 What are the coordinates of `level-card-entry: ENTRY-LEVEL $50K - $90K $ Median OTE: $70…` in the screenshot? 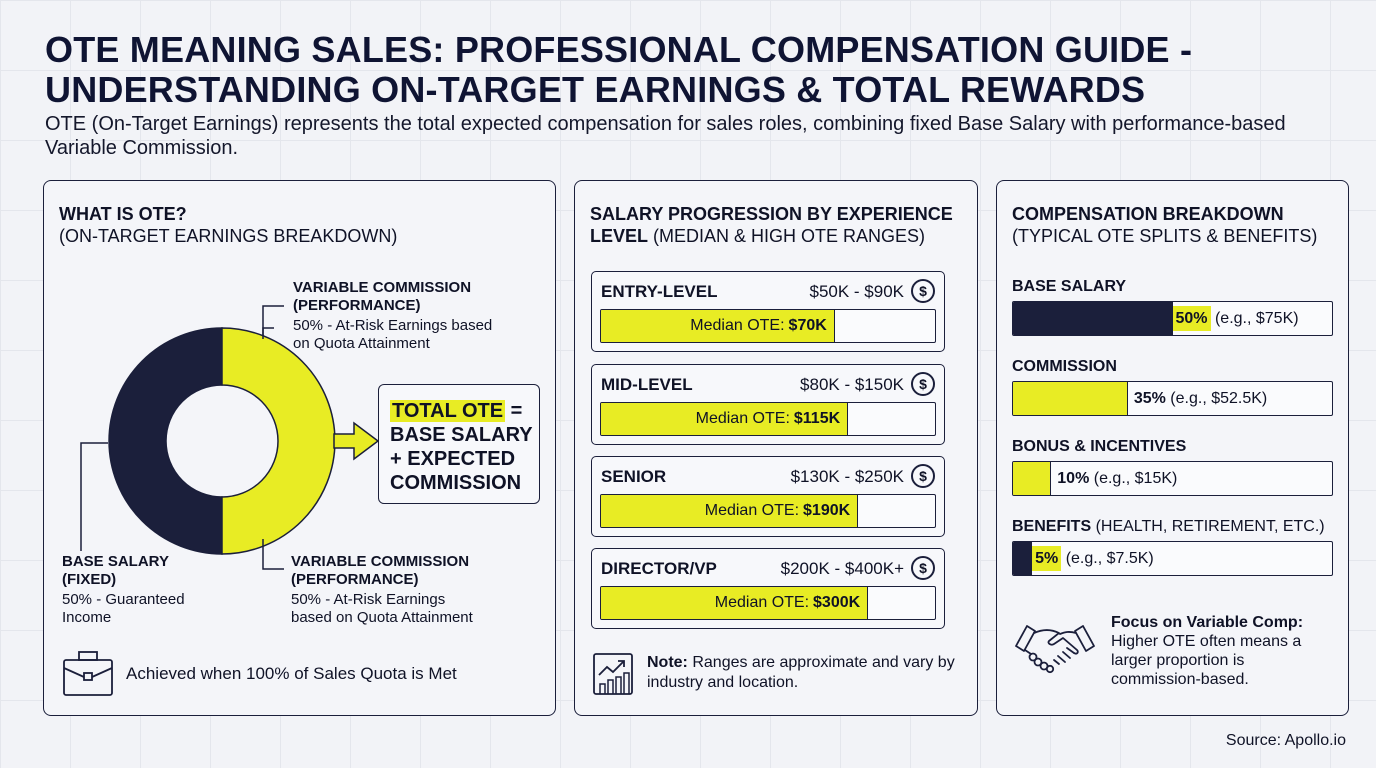 It's located at (768, 311).